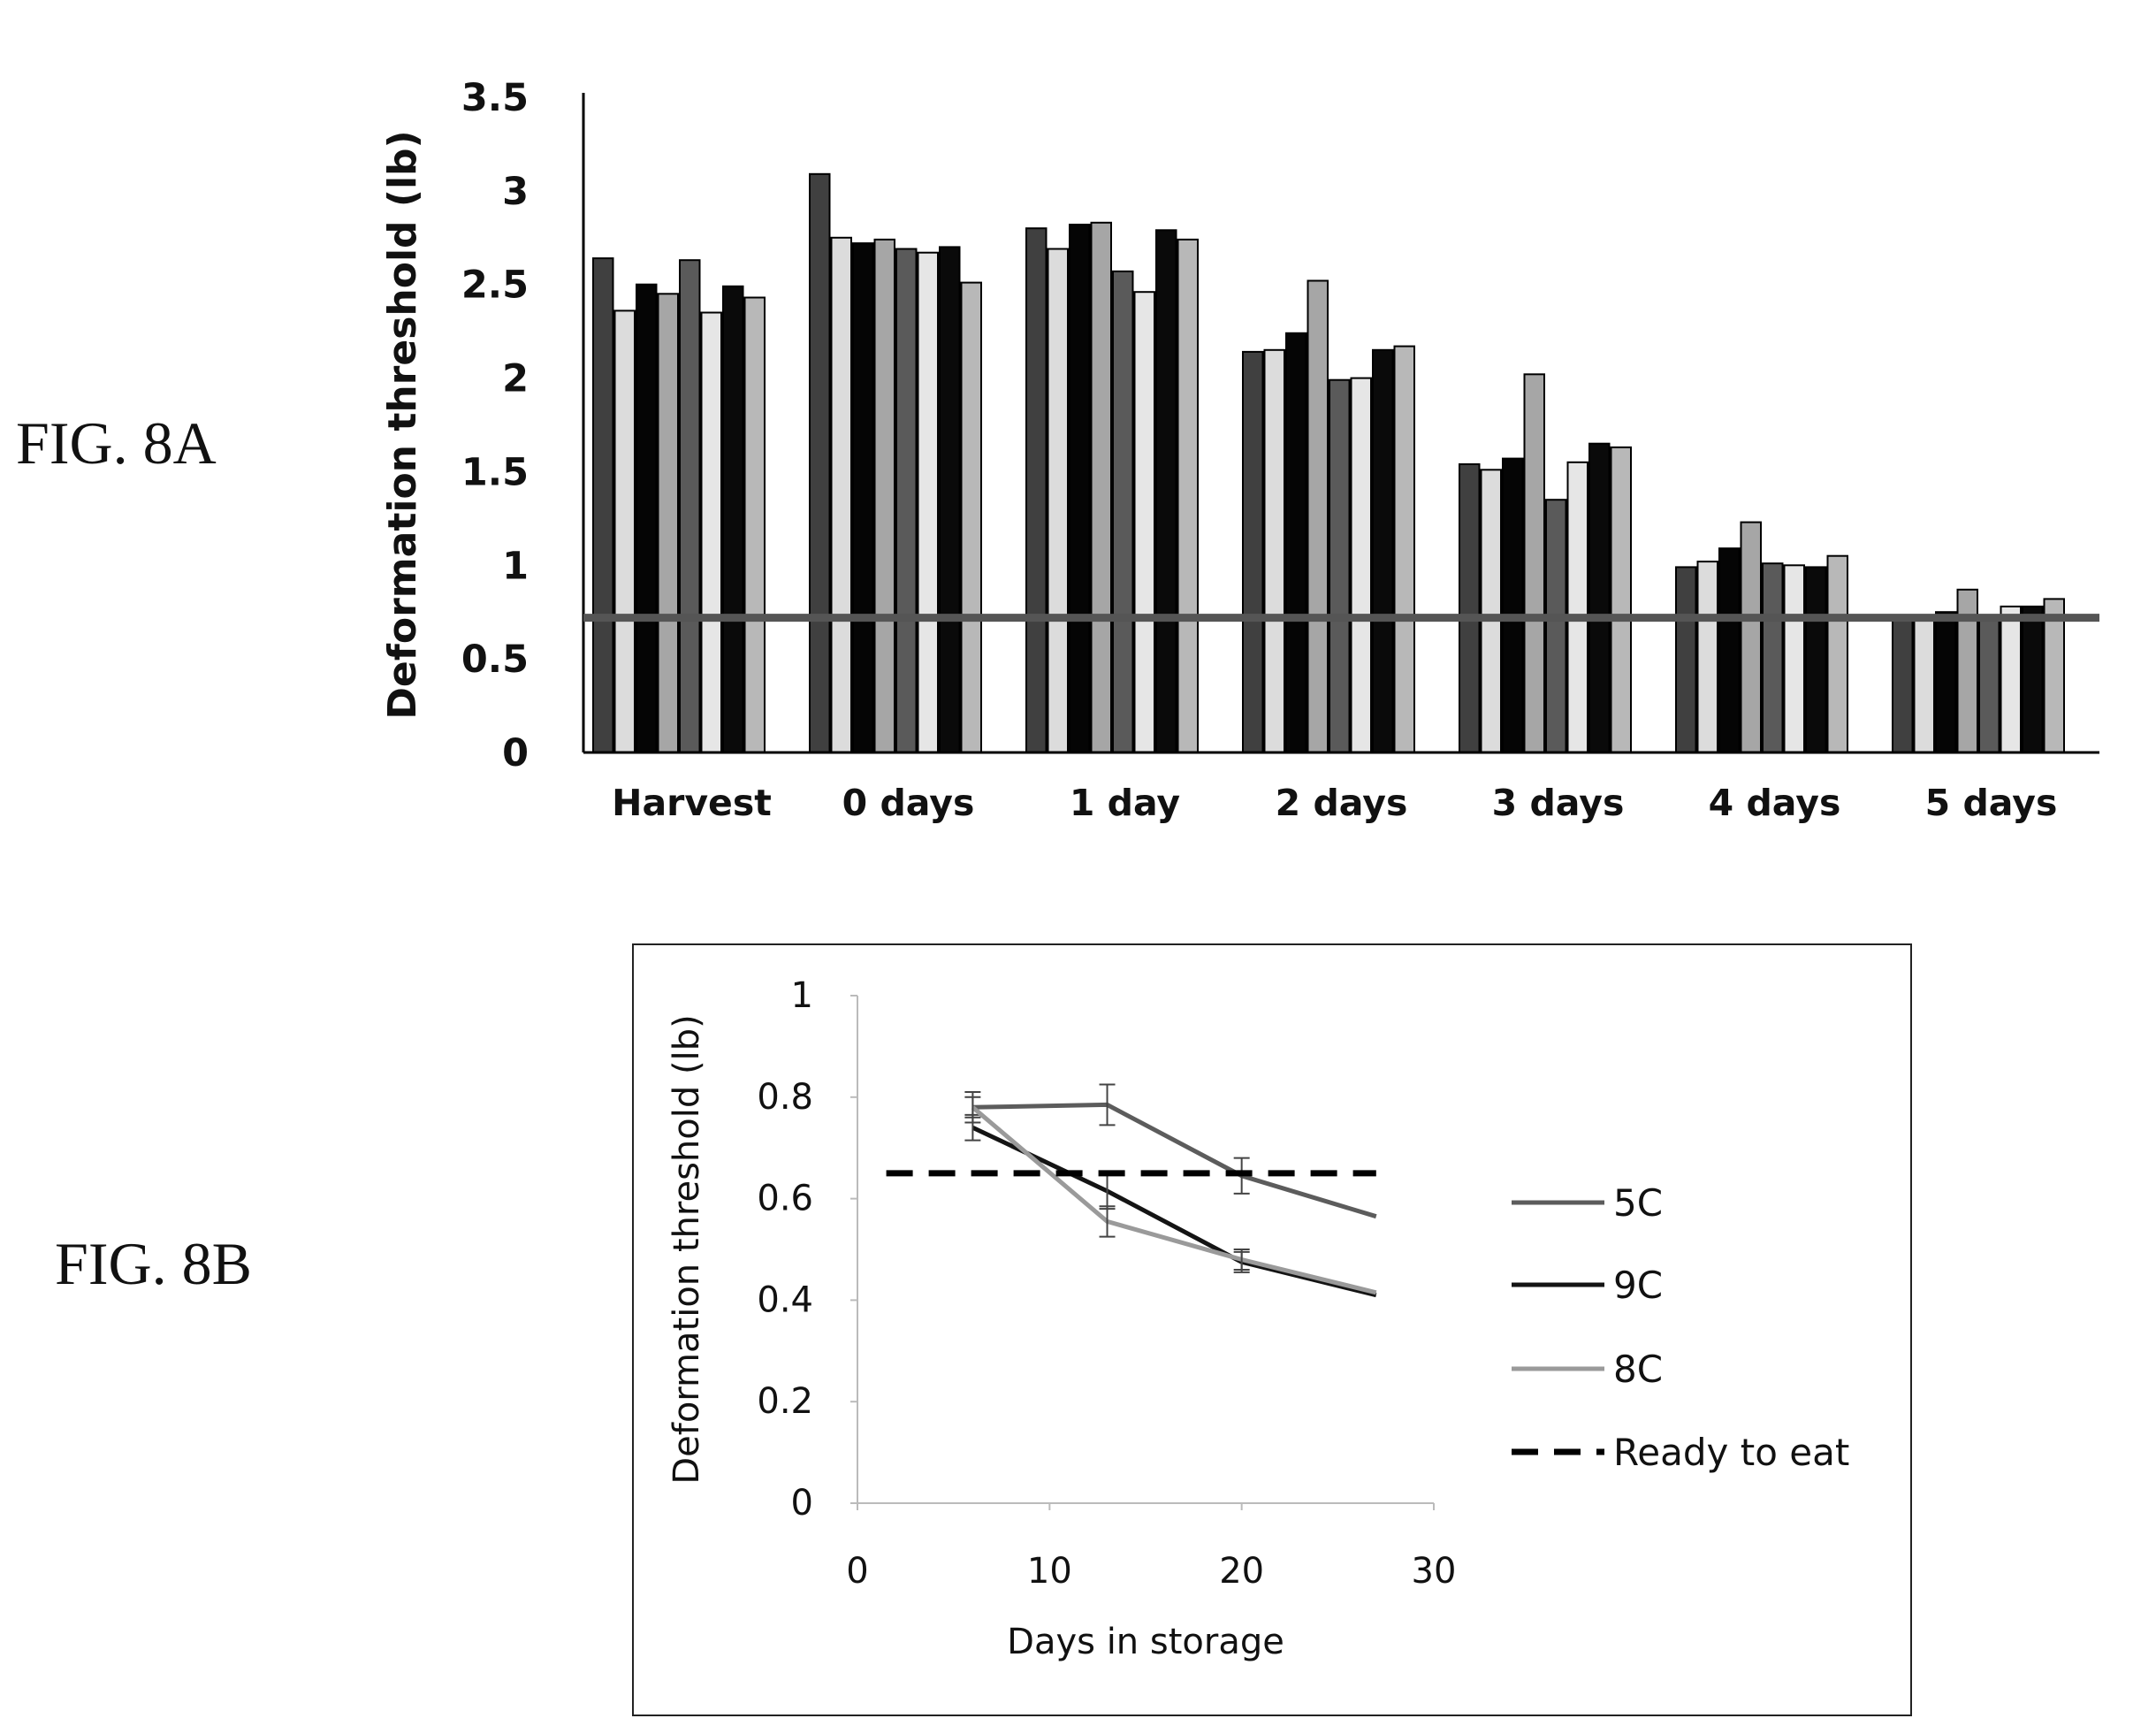 This screenshot has width=2156, height=1726. I want to click on bar-s5-5-days, so click(1989, 684).